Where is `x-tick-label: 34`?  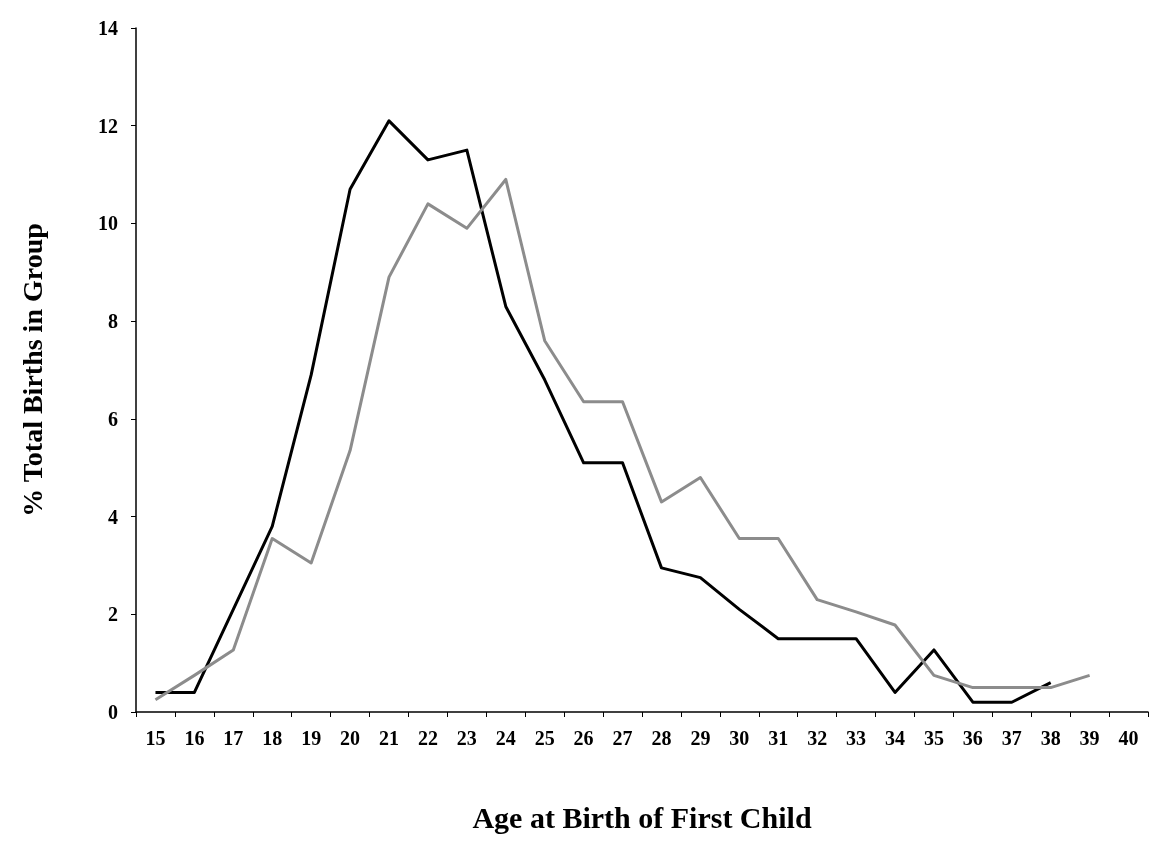
x-tick-label: 34 is located at coordinates (895, 738).